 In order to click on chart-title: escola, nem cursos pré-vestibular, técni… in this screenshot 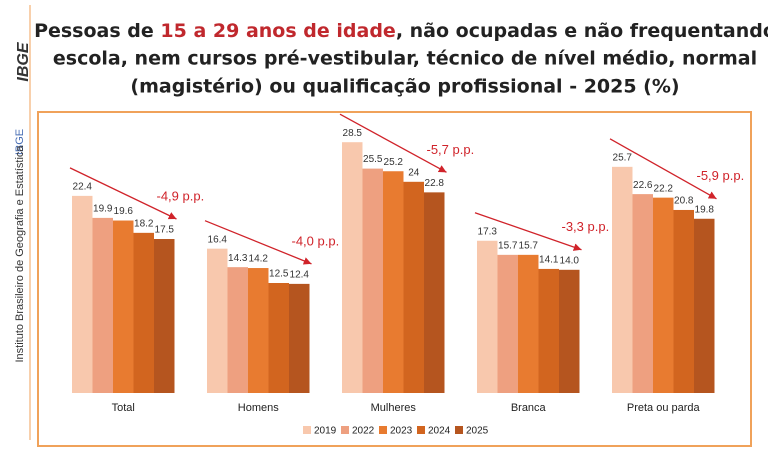, I will do `click(405, 59)`.